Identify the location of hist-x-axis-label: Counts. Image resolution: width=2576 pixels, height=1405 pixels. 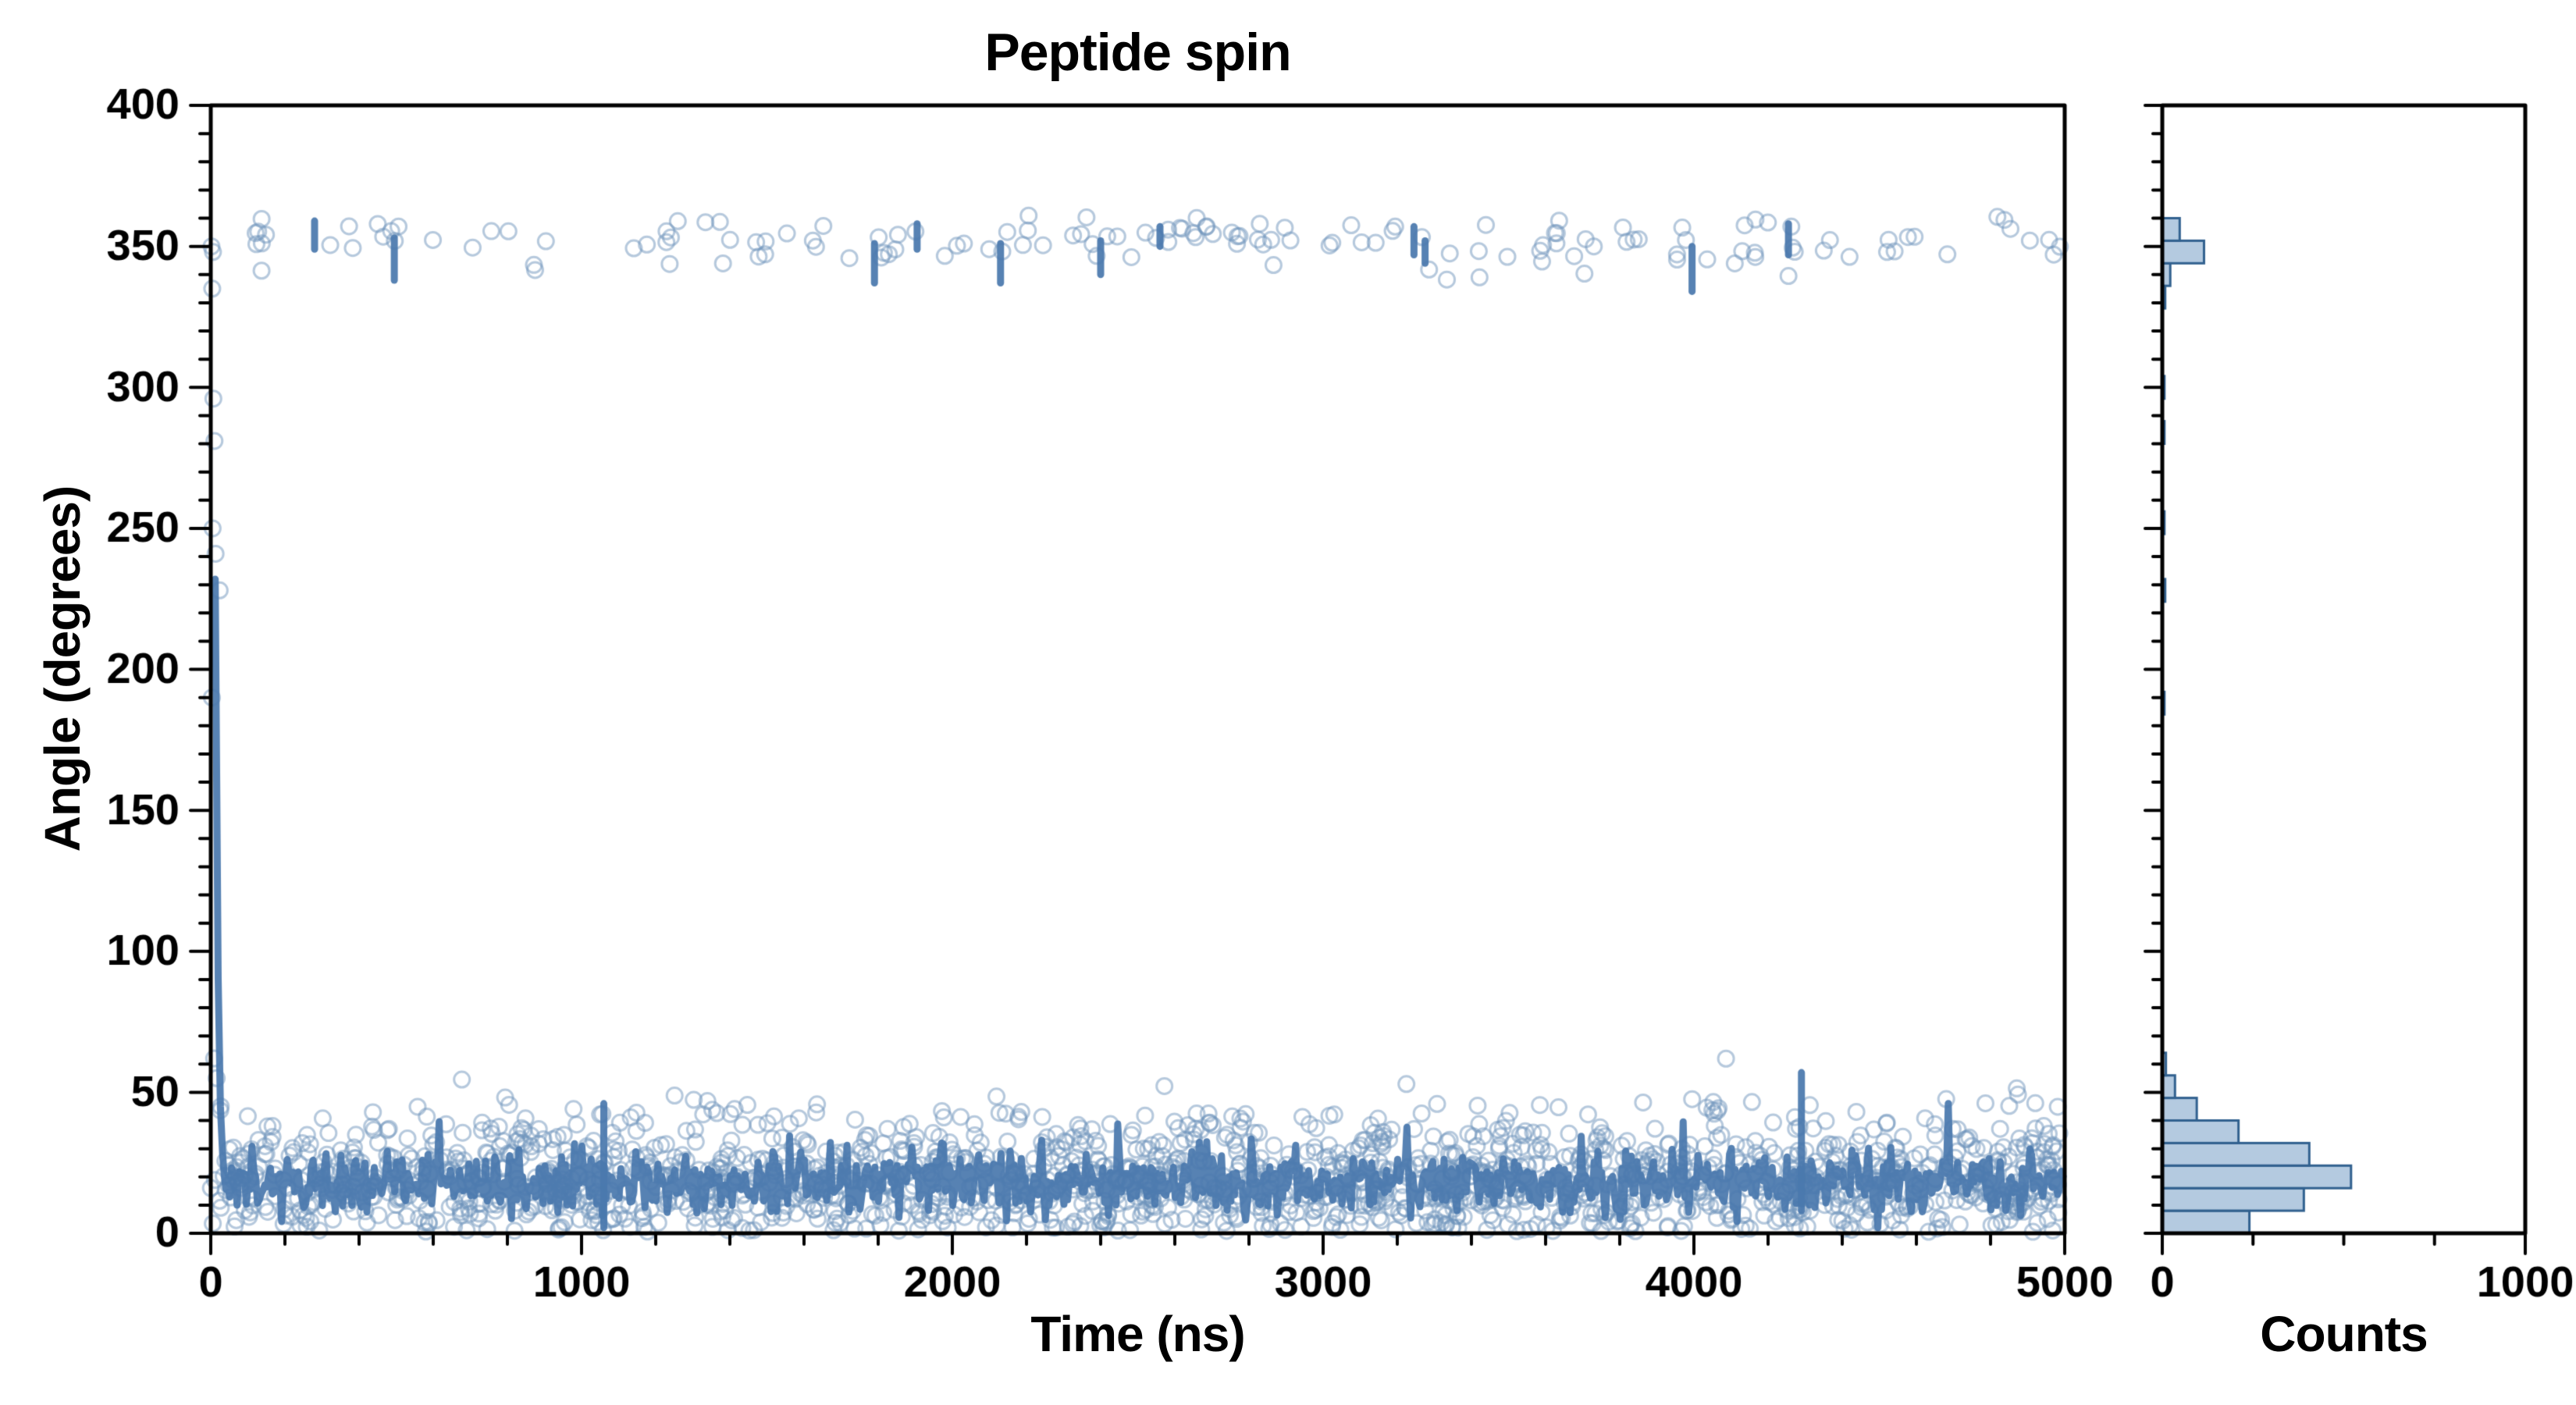
(2344, 1334).